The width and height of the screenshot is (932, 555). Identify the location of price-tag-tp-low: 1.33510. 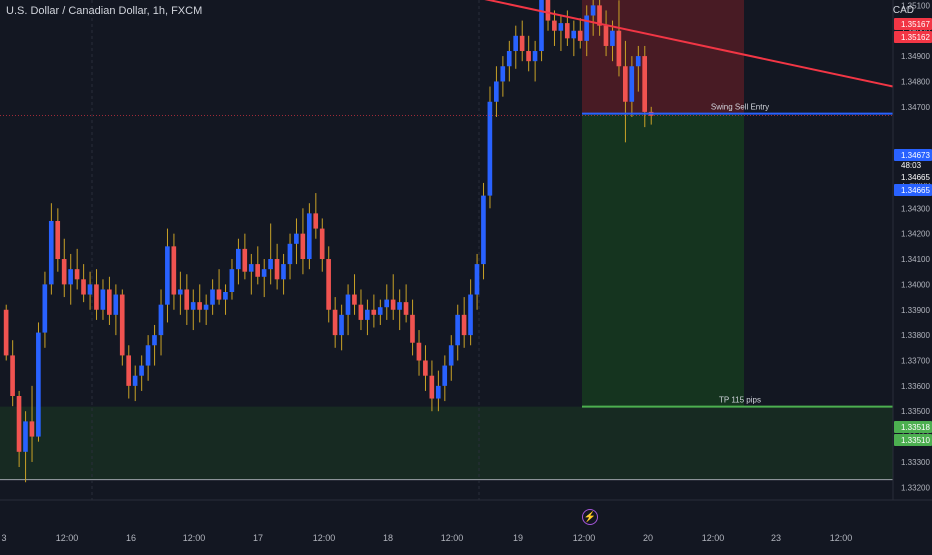
(913, 440).